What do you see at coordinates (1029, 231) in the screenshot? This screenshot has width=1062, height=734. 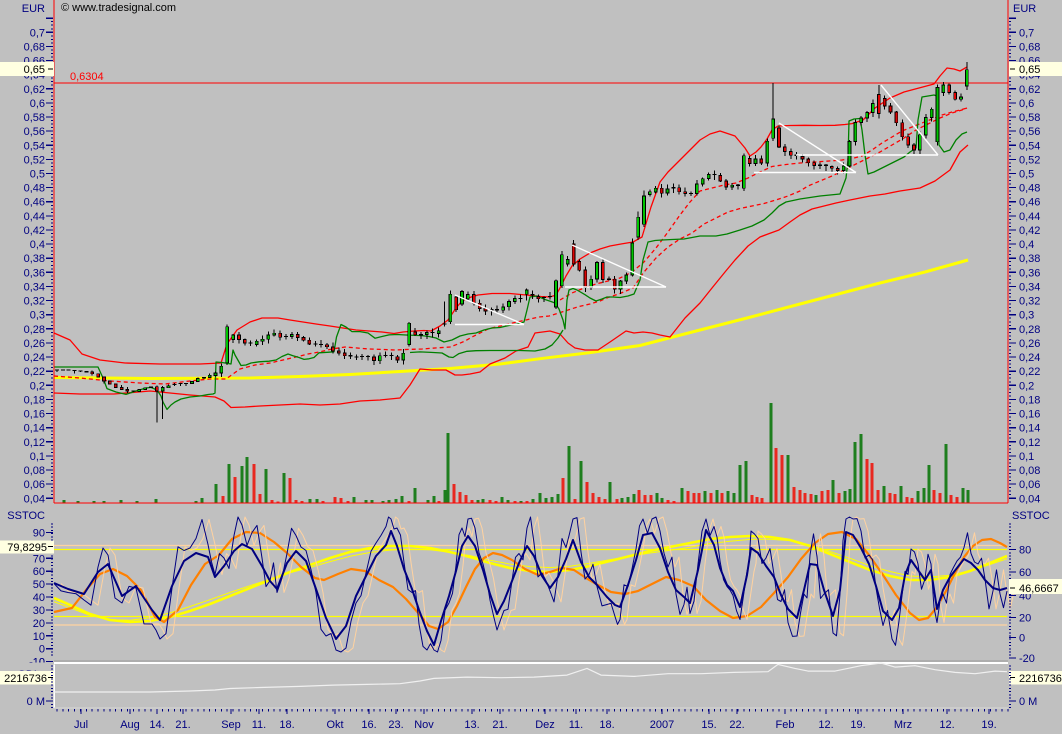 I see `svg-text: 0,42` at bounding box center [1029, 231].